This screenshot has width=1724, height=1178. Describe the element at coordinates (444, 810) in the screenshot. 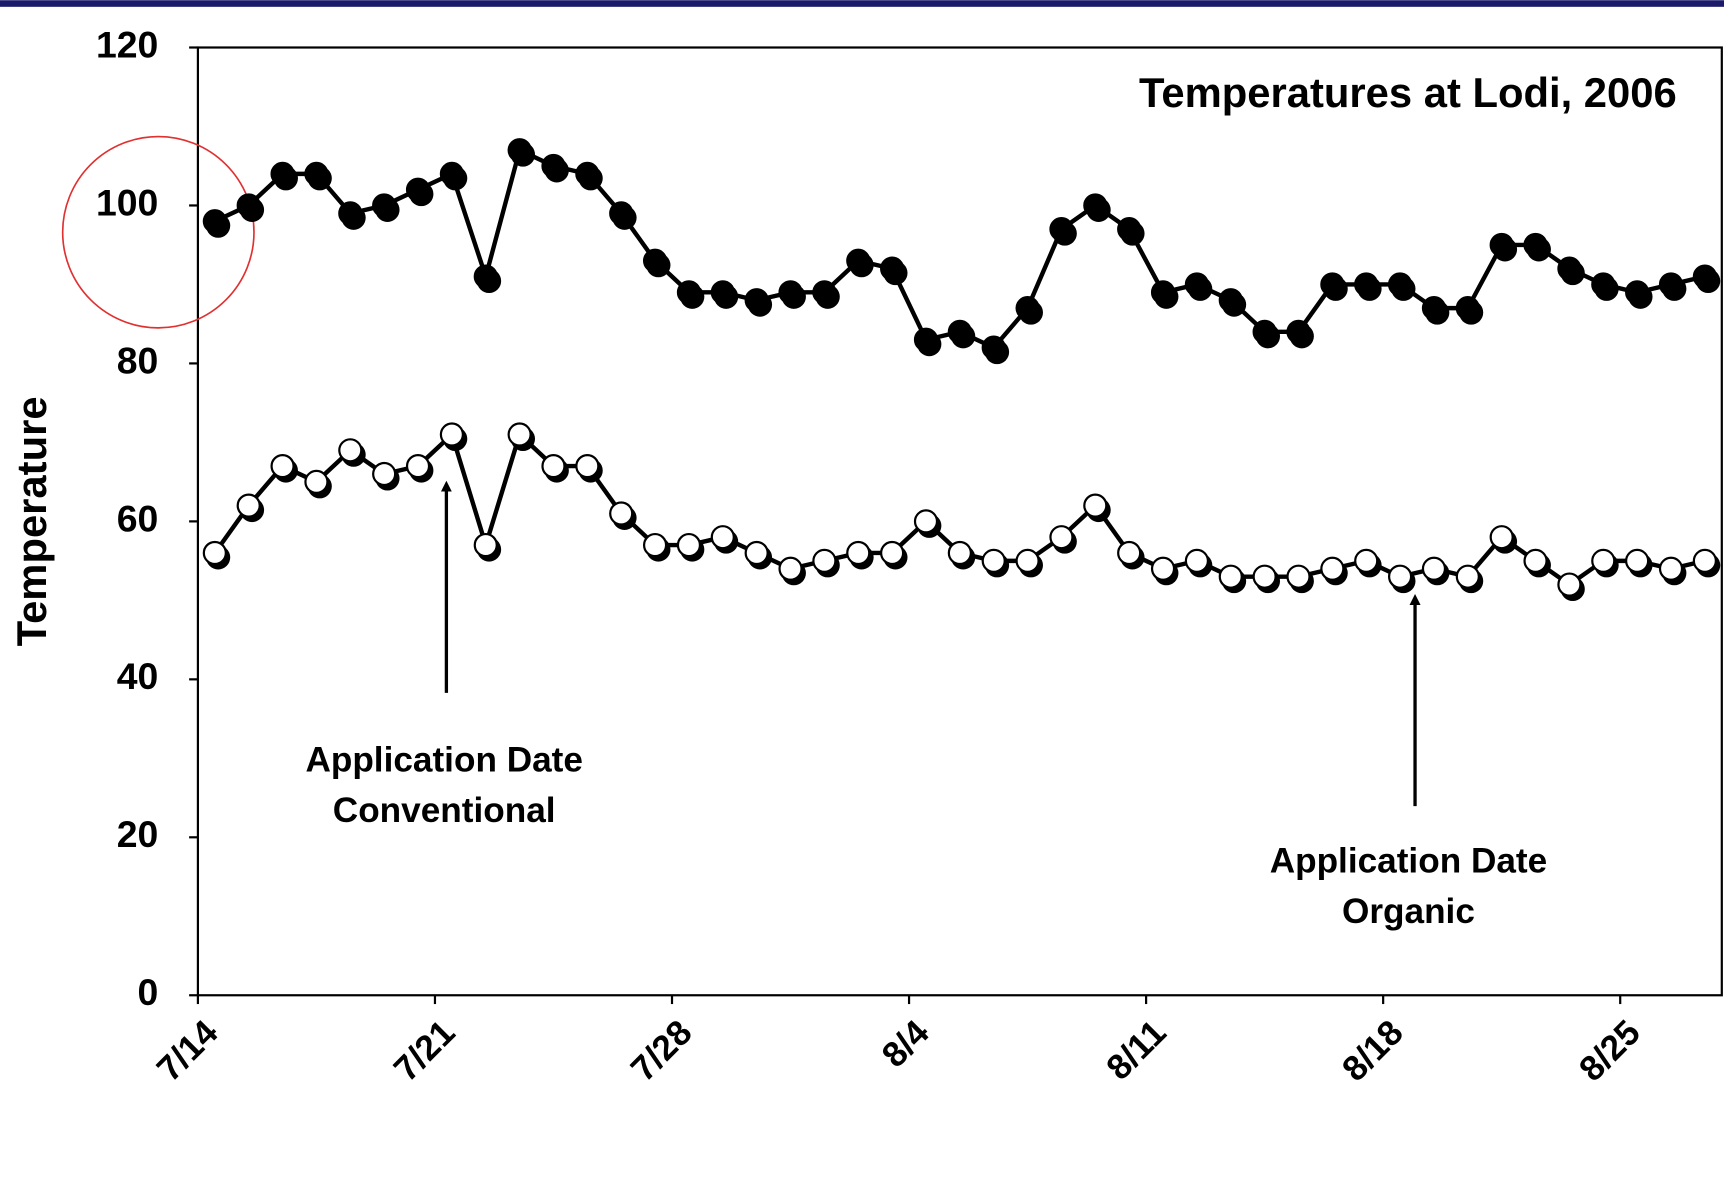

I see `annotation: Conventional` at that location.